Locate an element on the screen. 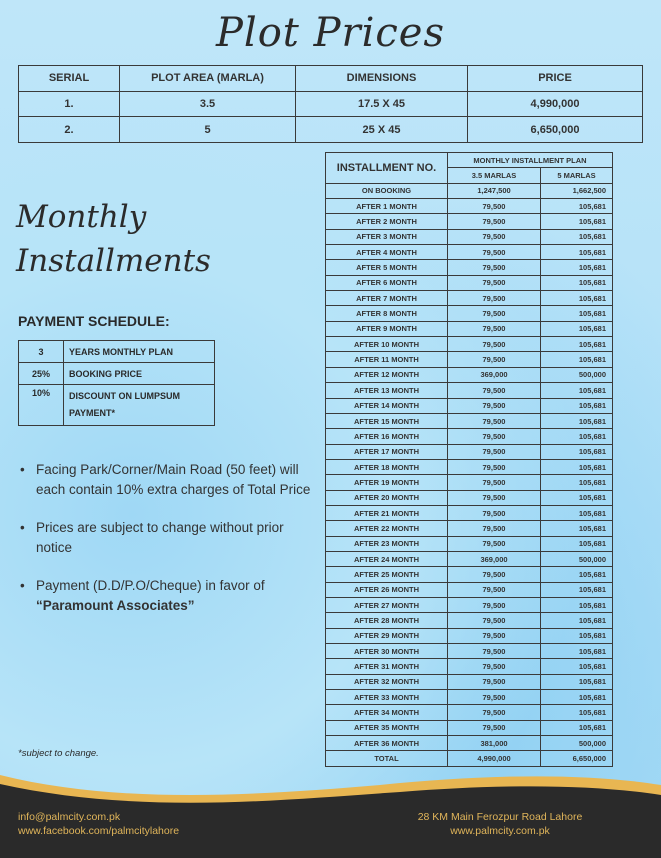 This screenshot has height=858, width=661. cell-dimensions: 25 X 45 is located at coordinates (381, 130).